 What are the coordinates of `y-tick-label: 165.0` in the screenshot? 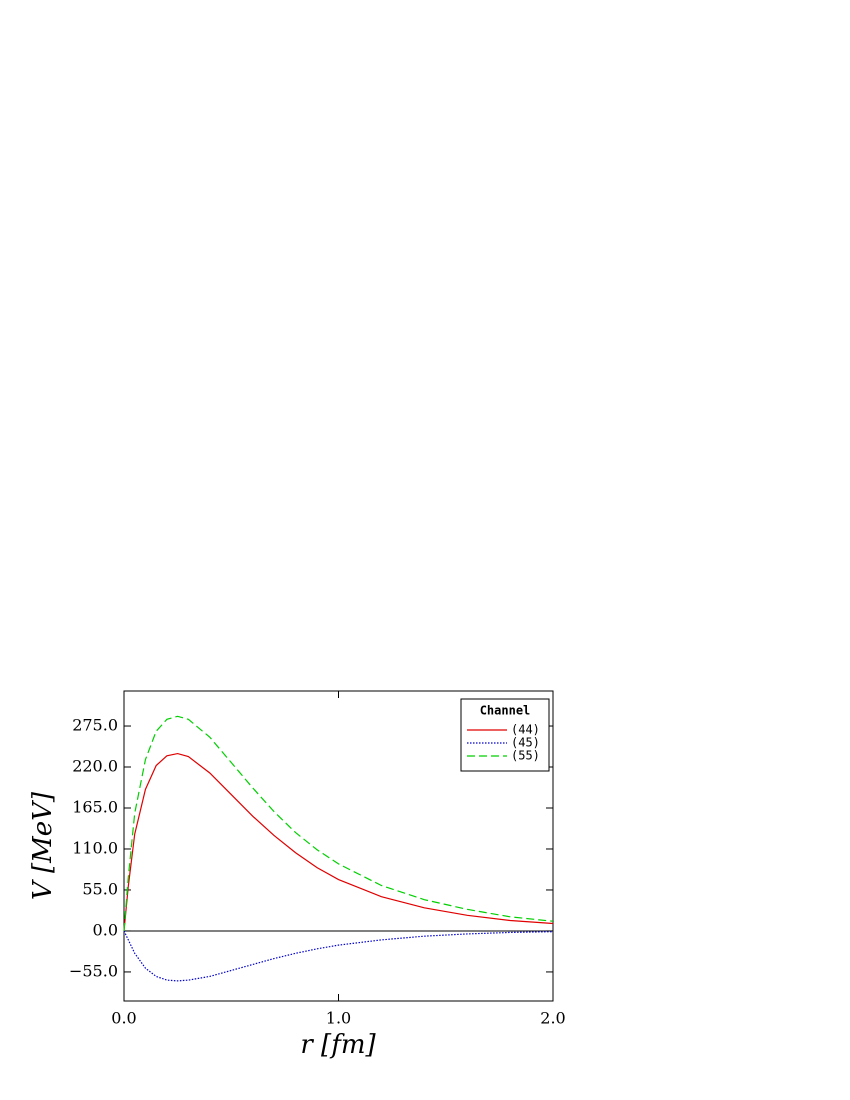 It's located at (95, 806).